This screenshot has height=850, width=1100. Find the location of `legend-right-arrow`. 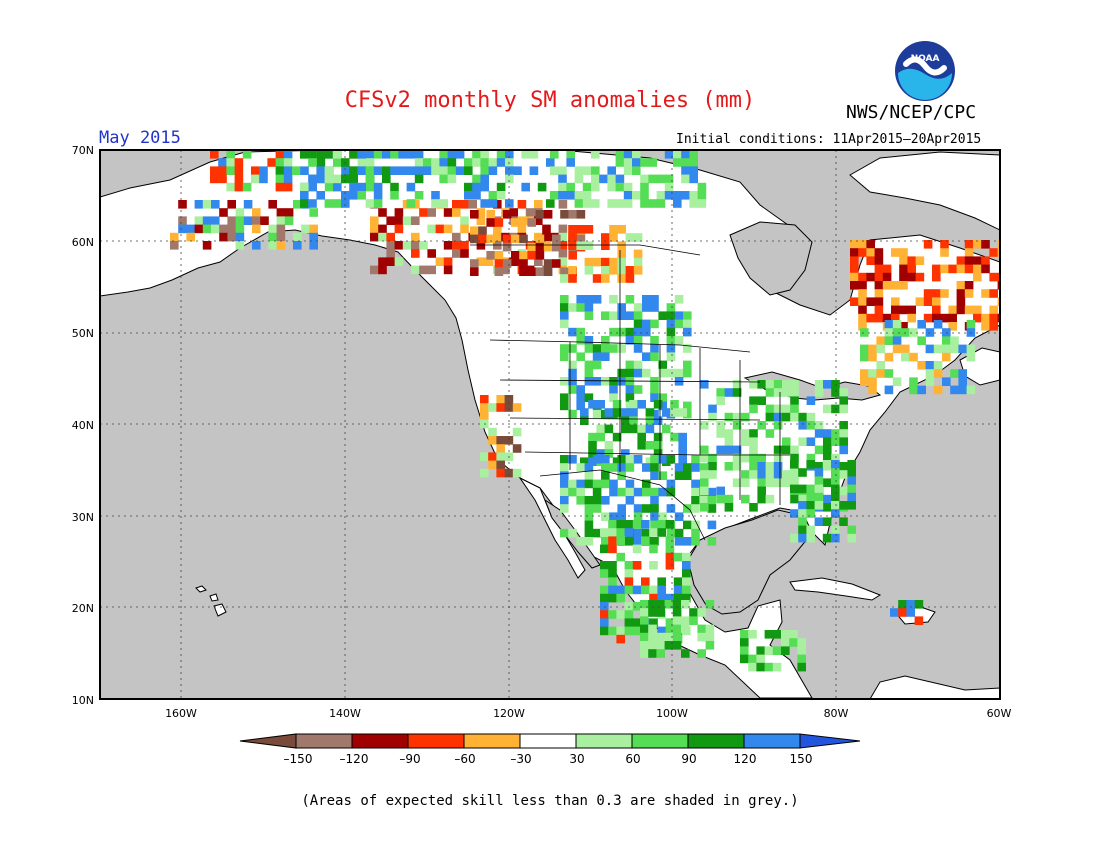

legend-right-arrow is located at coordinates (830, 741).